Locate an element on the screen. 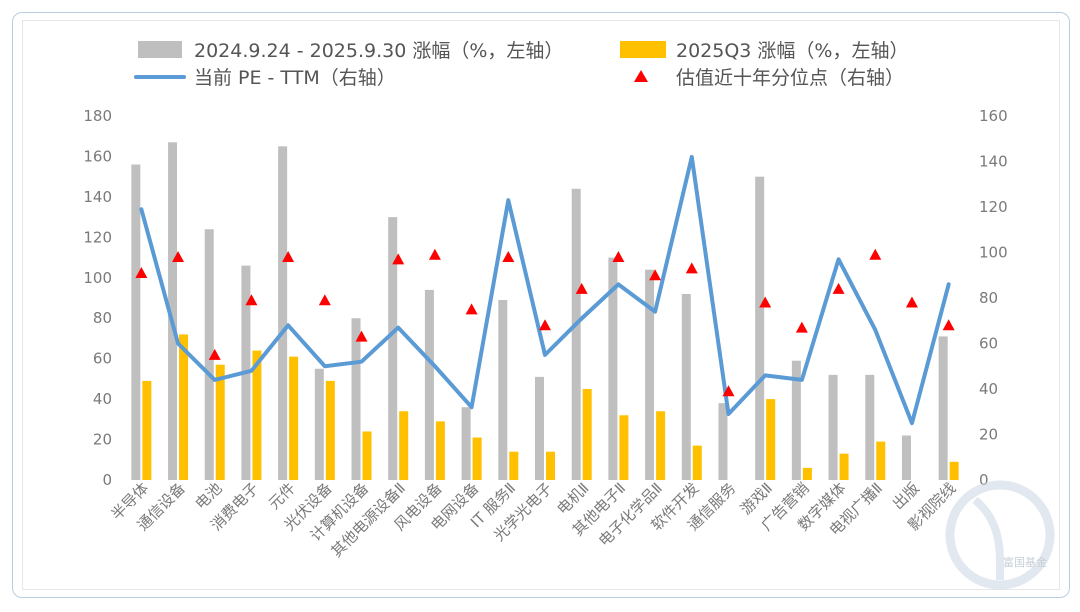 This screenshot has width=1080, height=612. left-axis-tick-label: 20 is located at coordinates (102, 440).